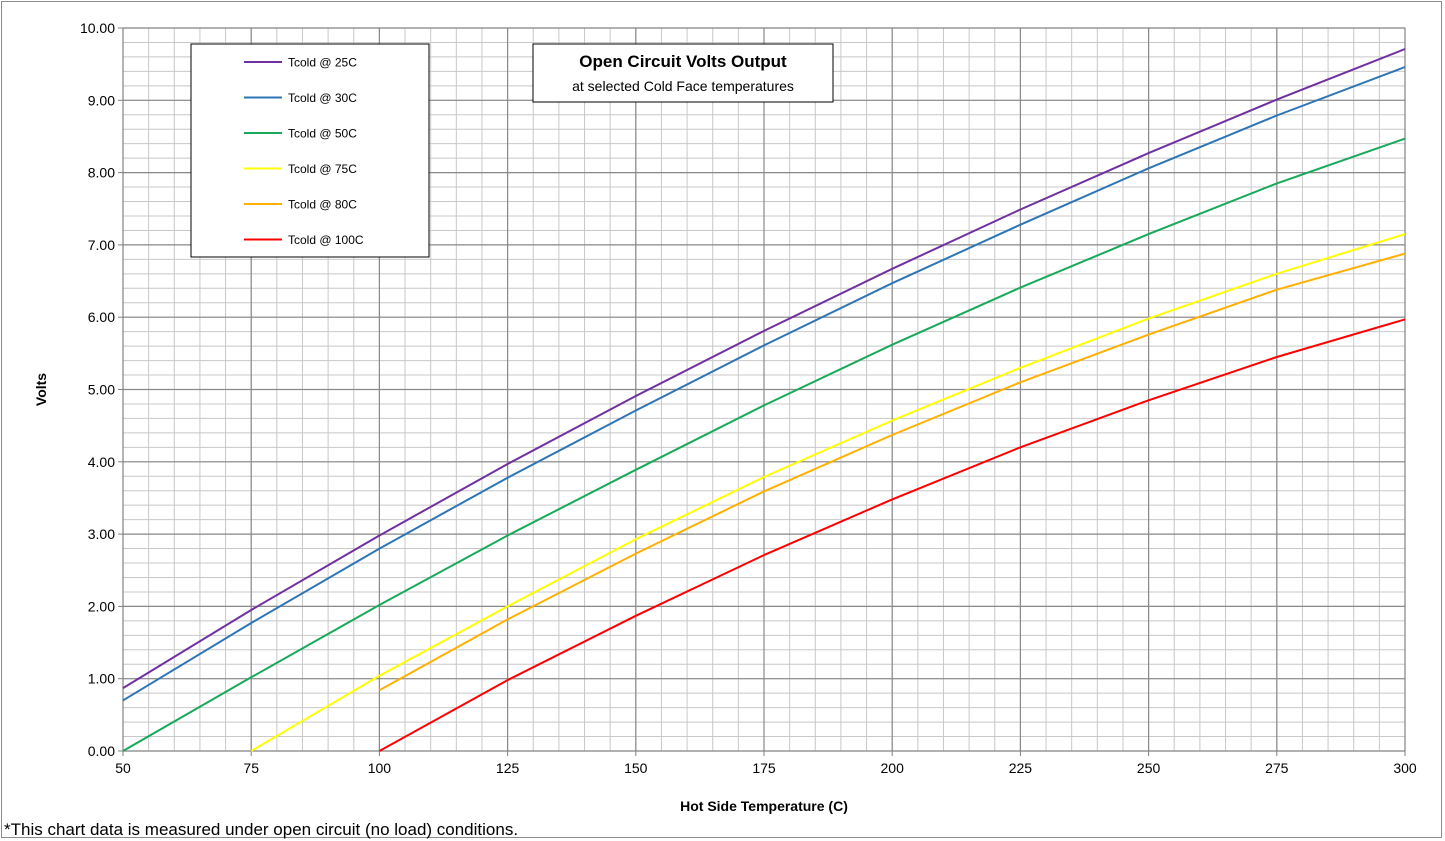 This screenshot has width=1445, height=841. What do you see at coordinates (101, 679) in the screenshot?
I see `y-tick-label: 1.00` at bounding box center [101, 679].